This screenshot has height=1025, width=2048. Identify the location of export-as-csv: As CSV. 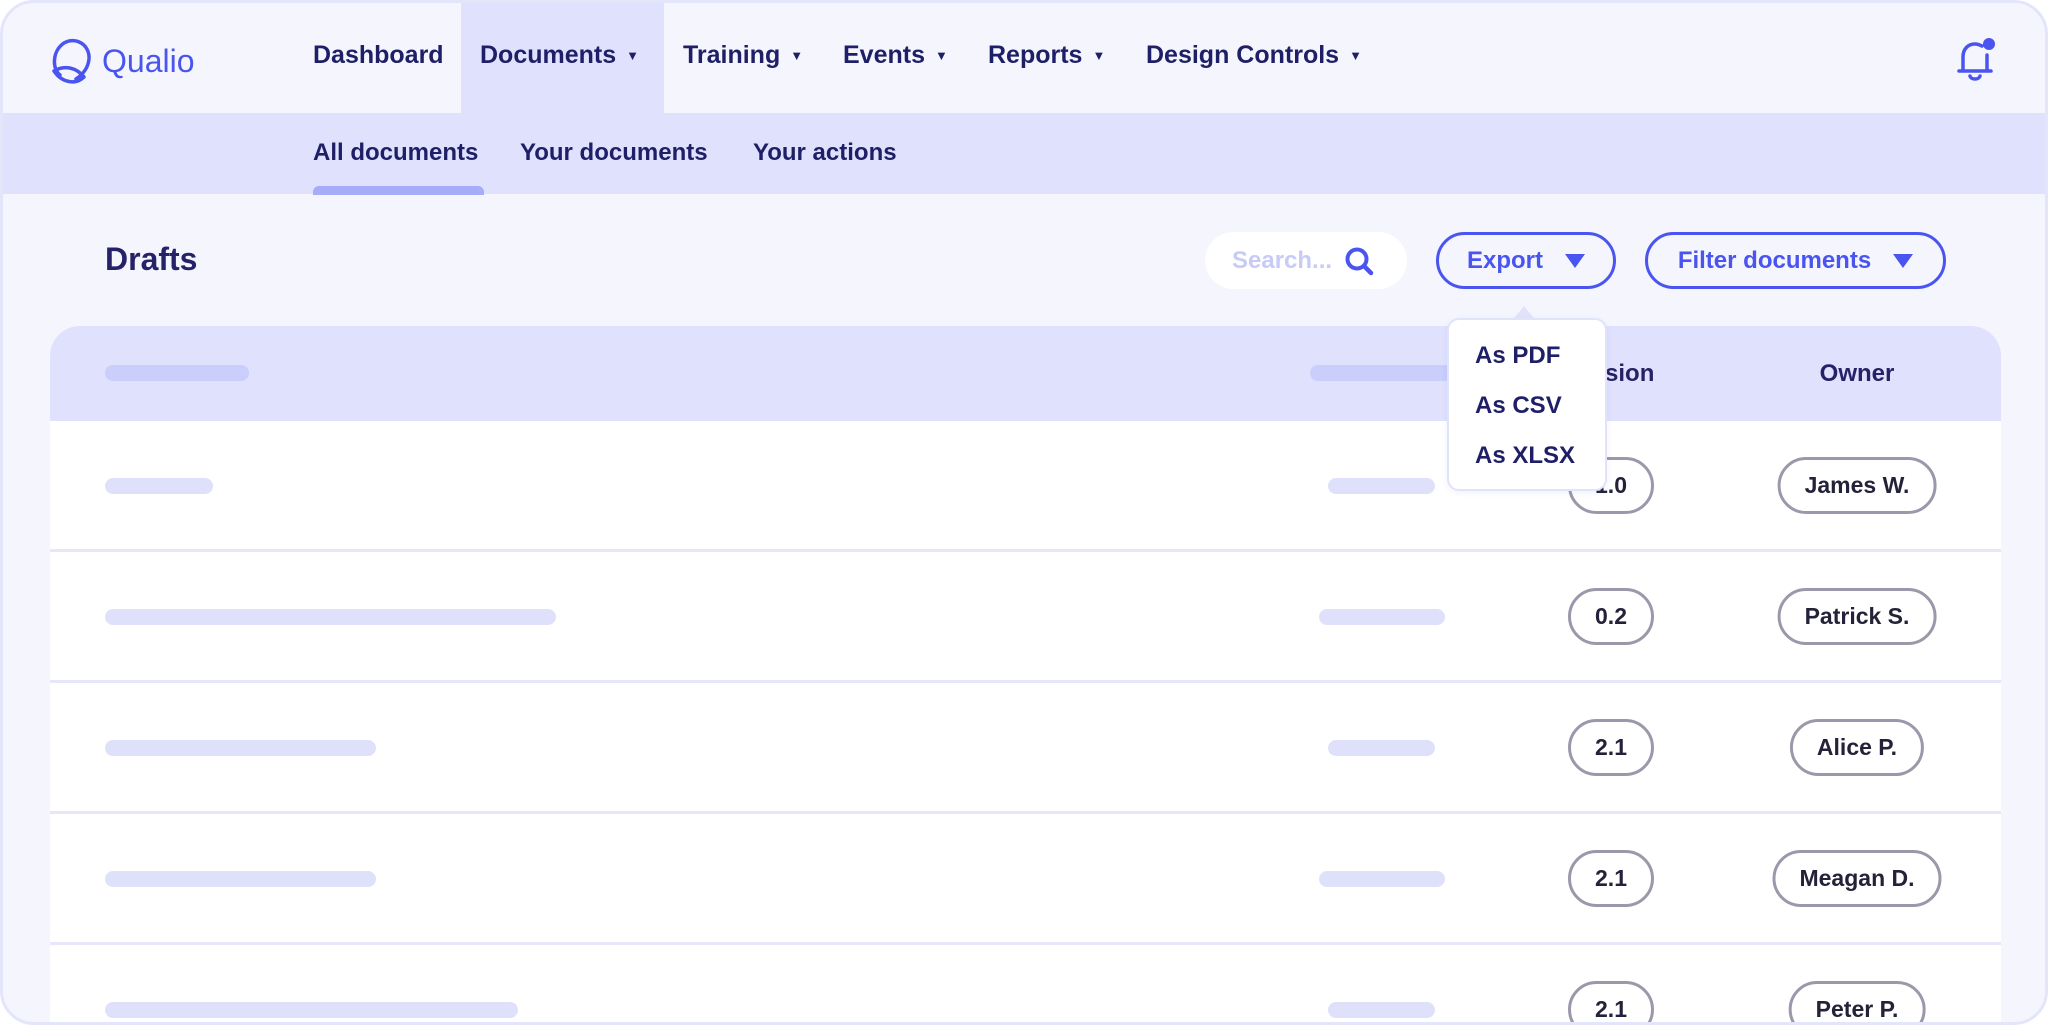
(1518, 405).